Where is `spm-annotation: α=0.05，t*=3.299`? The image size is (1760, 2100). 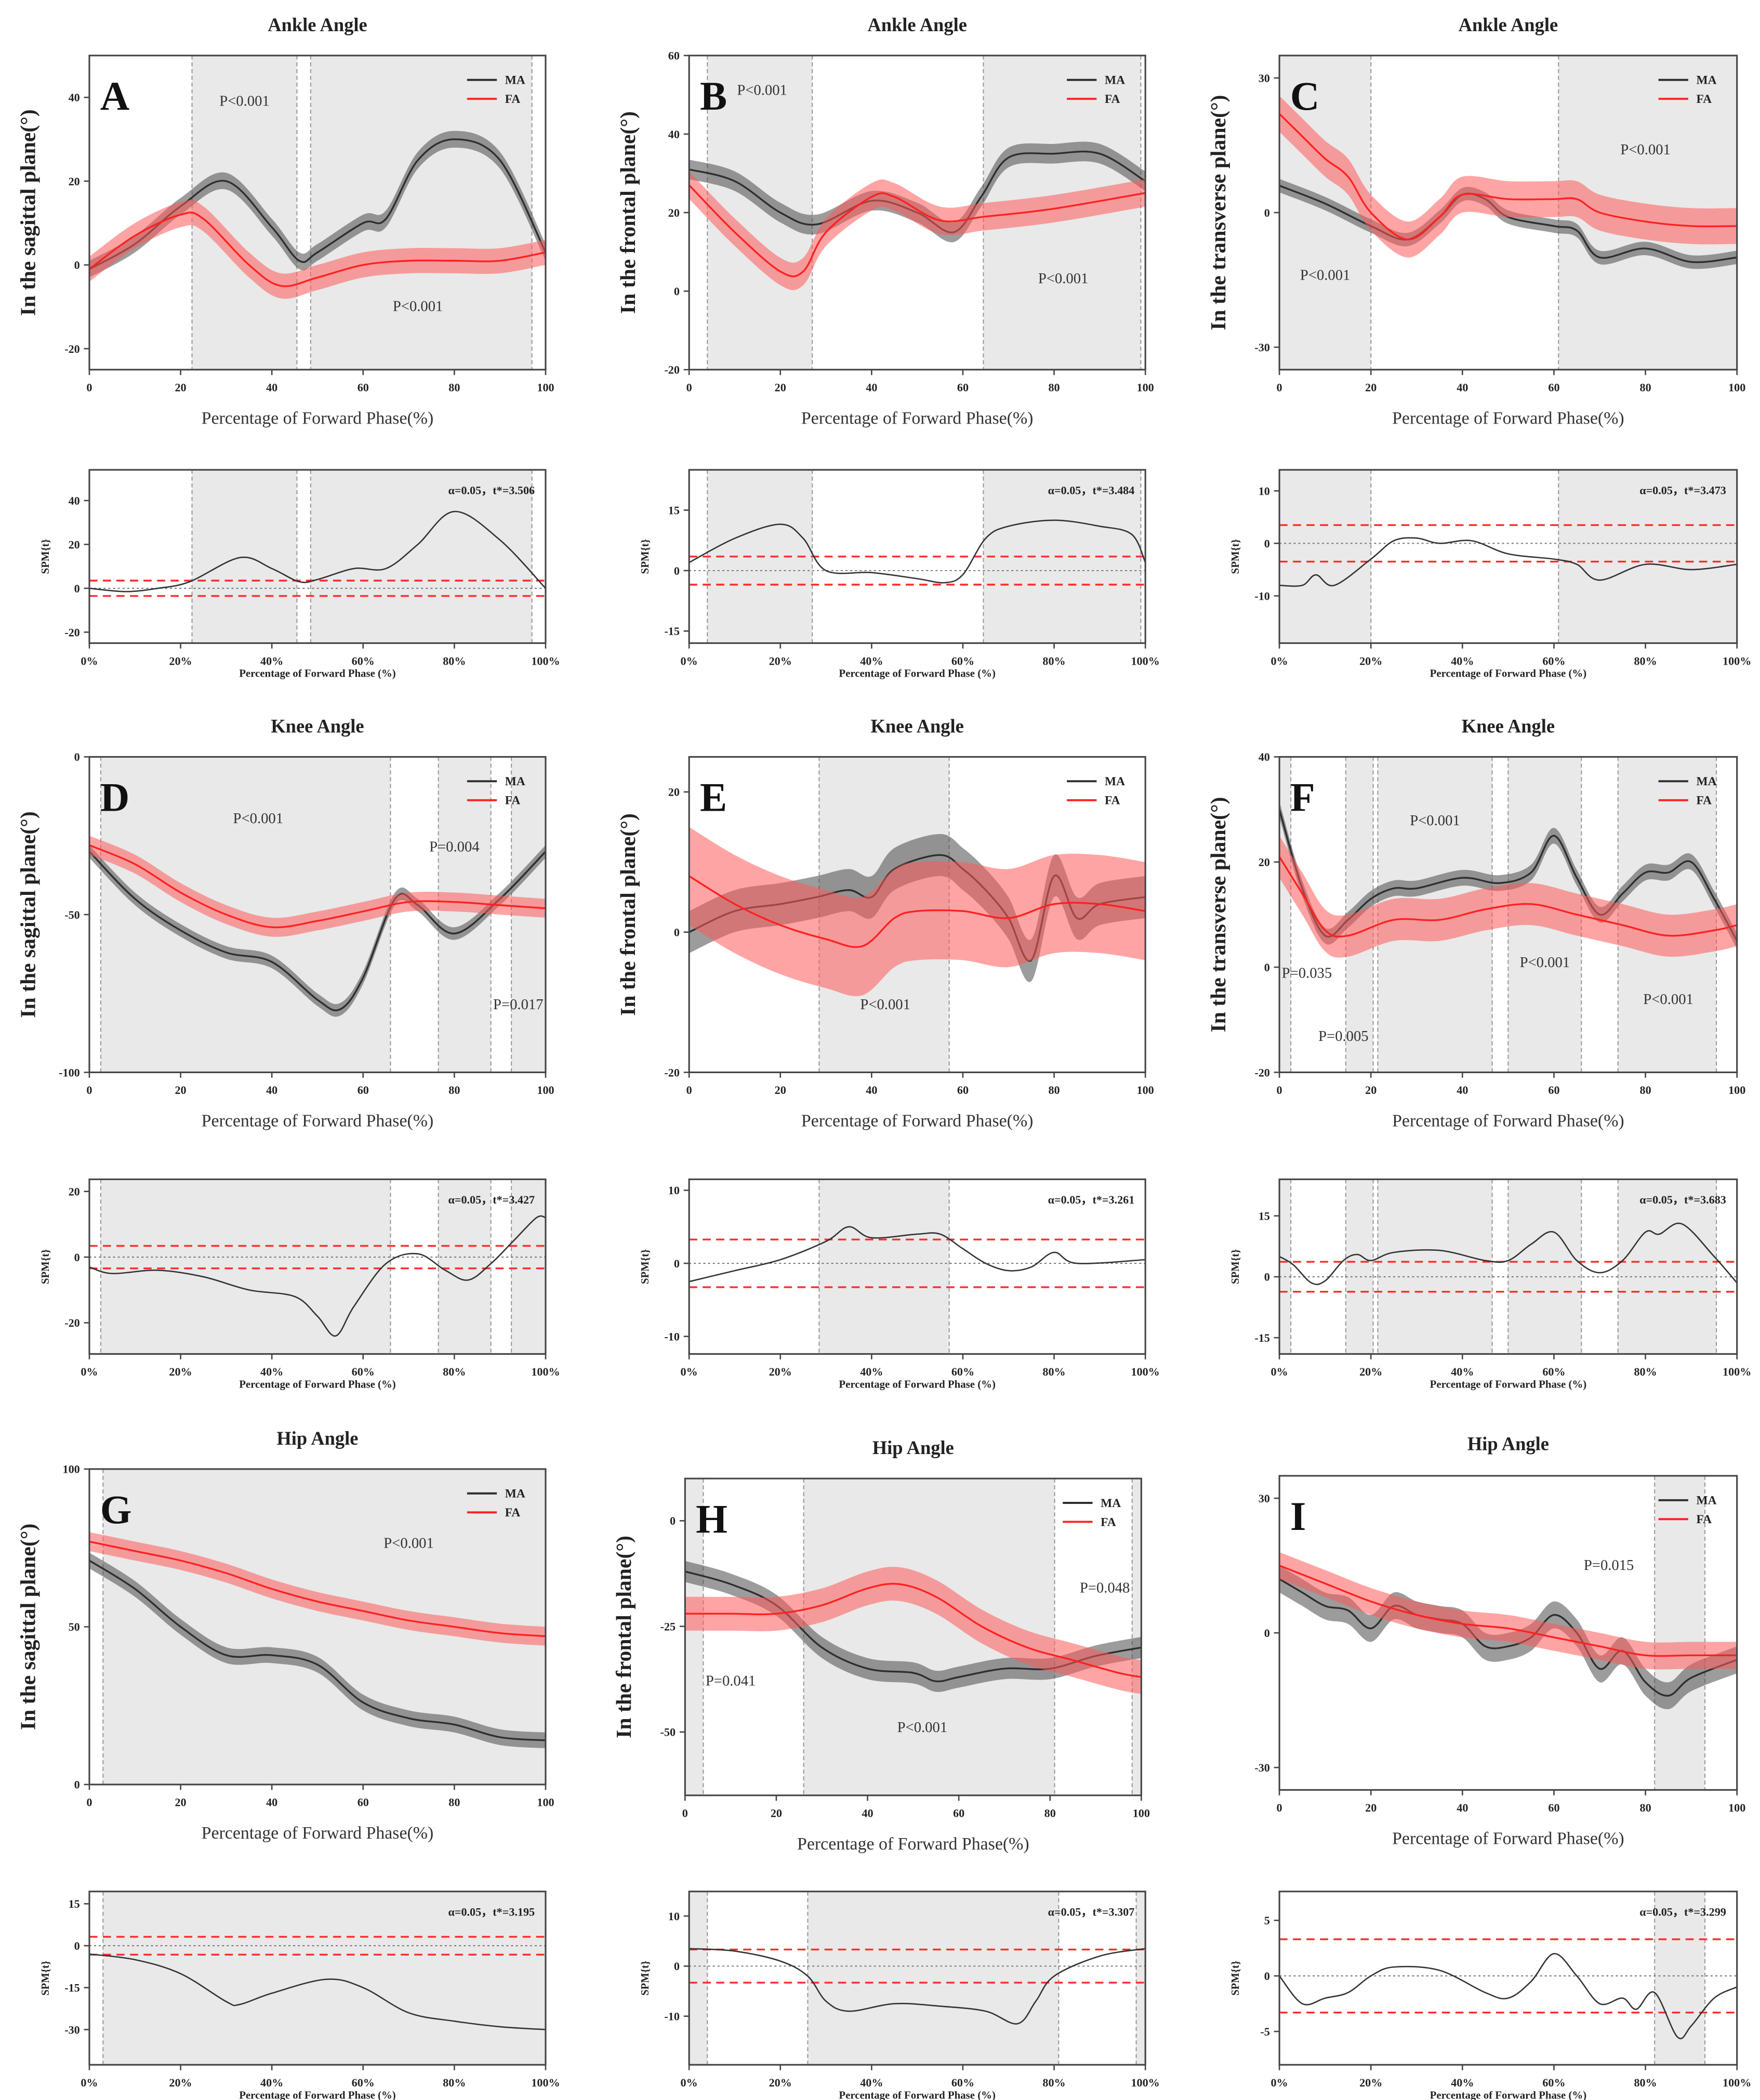 spm-annotation: α=0.05，t*=3.299 is located at coordinates (1683, 1913).